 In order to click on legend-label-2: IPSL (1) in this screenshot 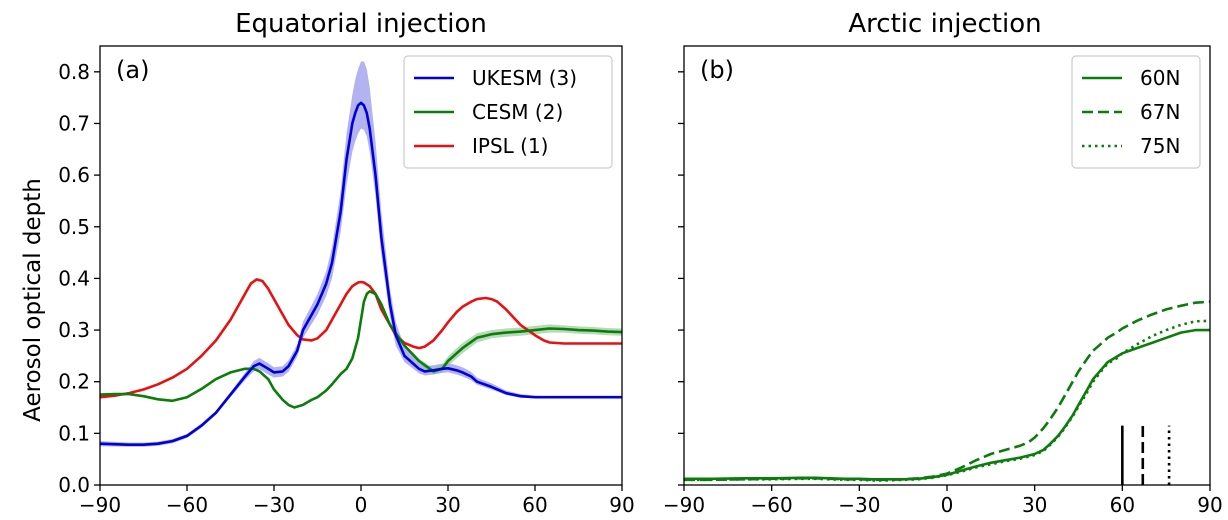, I will do `click(510, 146)`.